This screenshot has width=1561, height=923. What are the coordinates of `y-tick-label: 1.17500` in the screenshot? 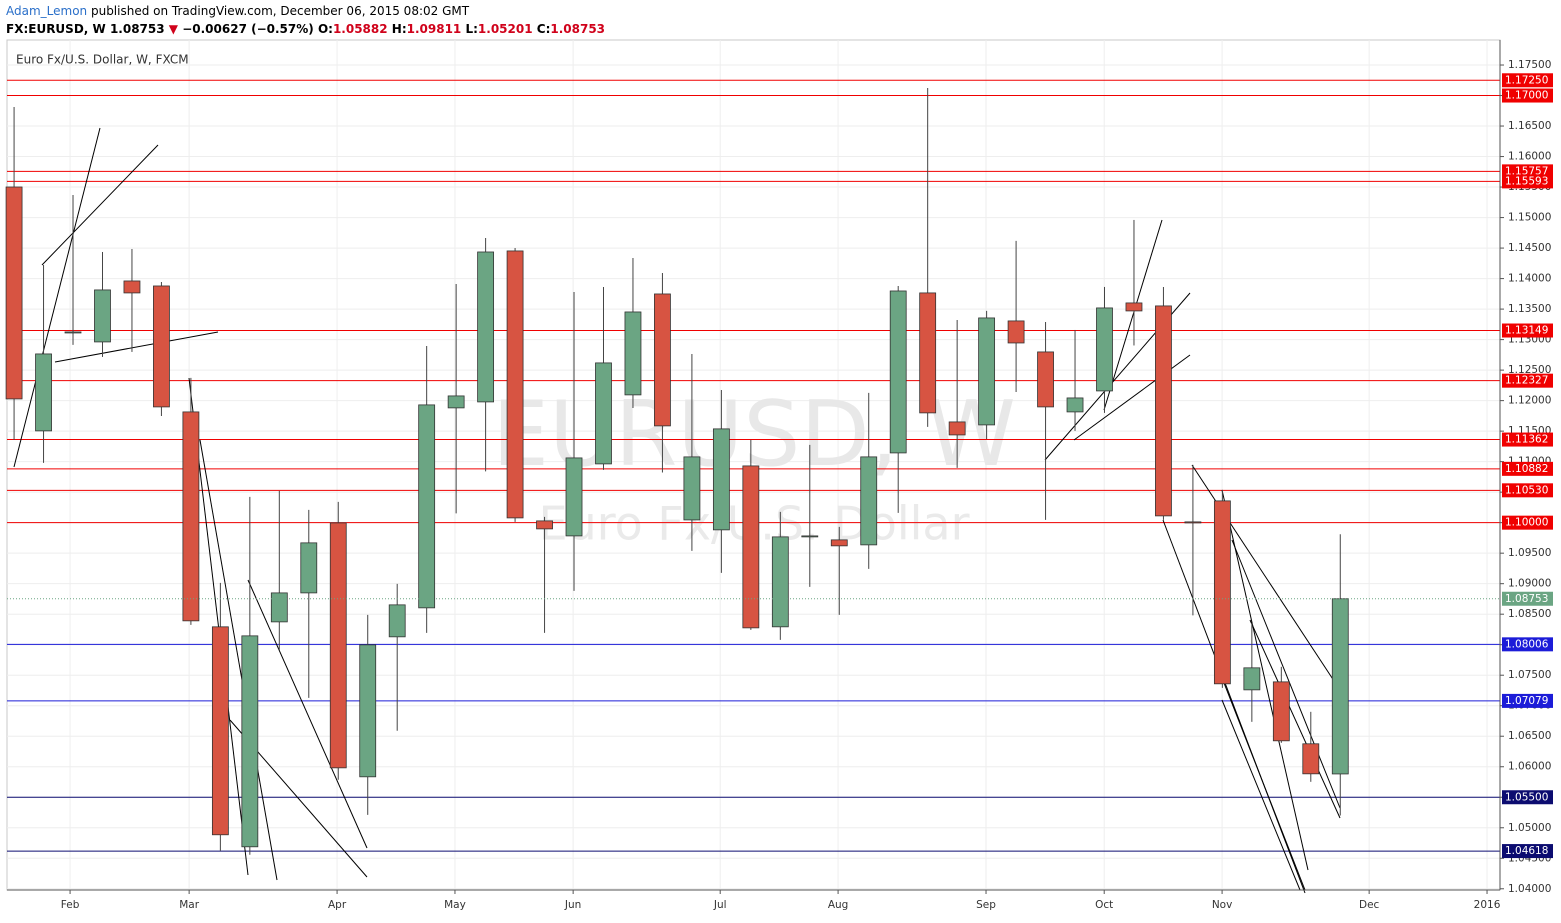 It's located at (1529, 65).